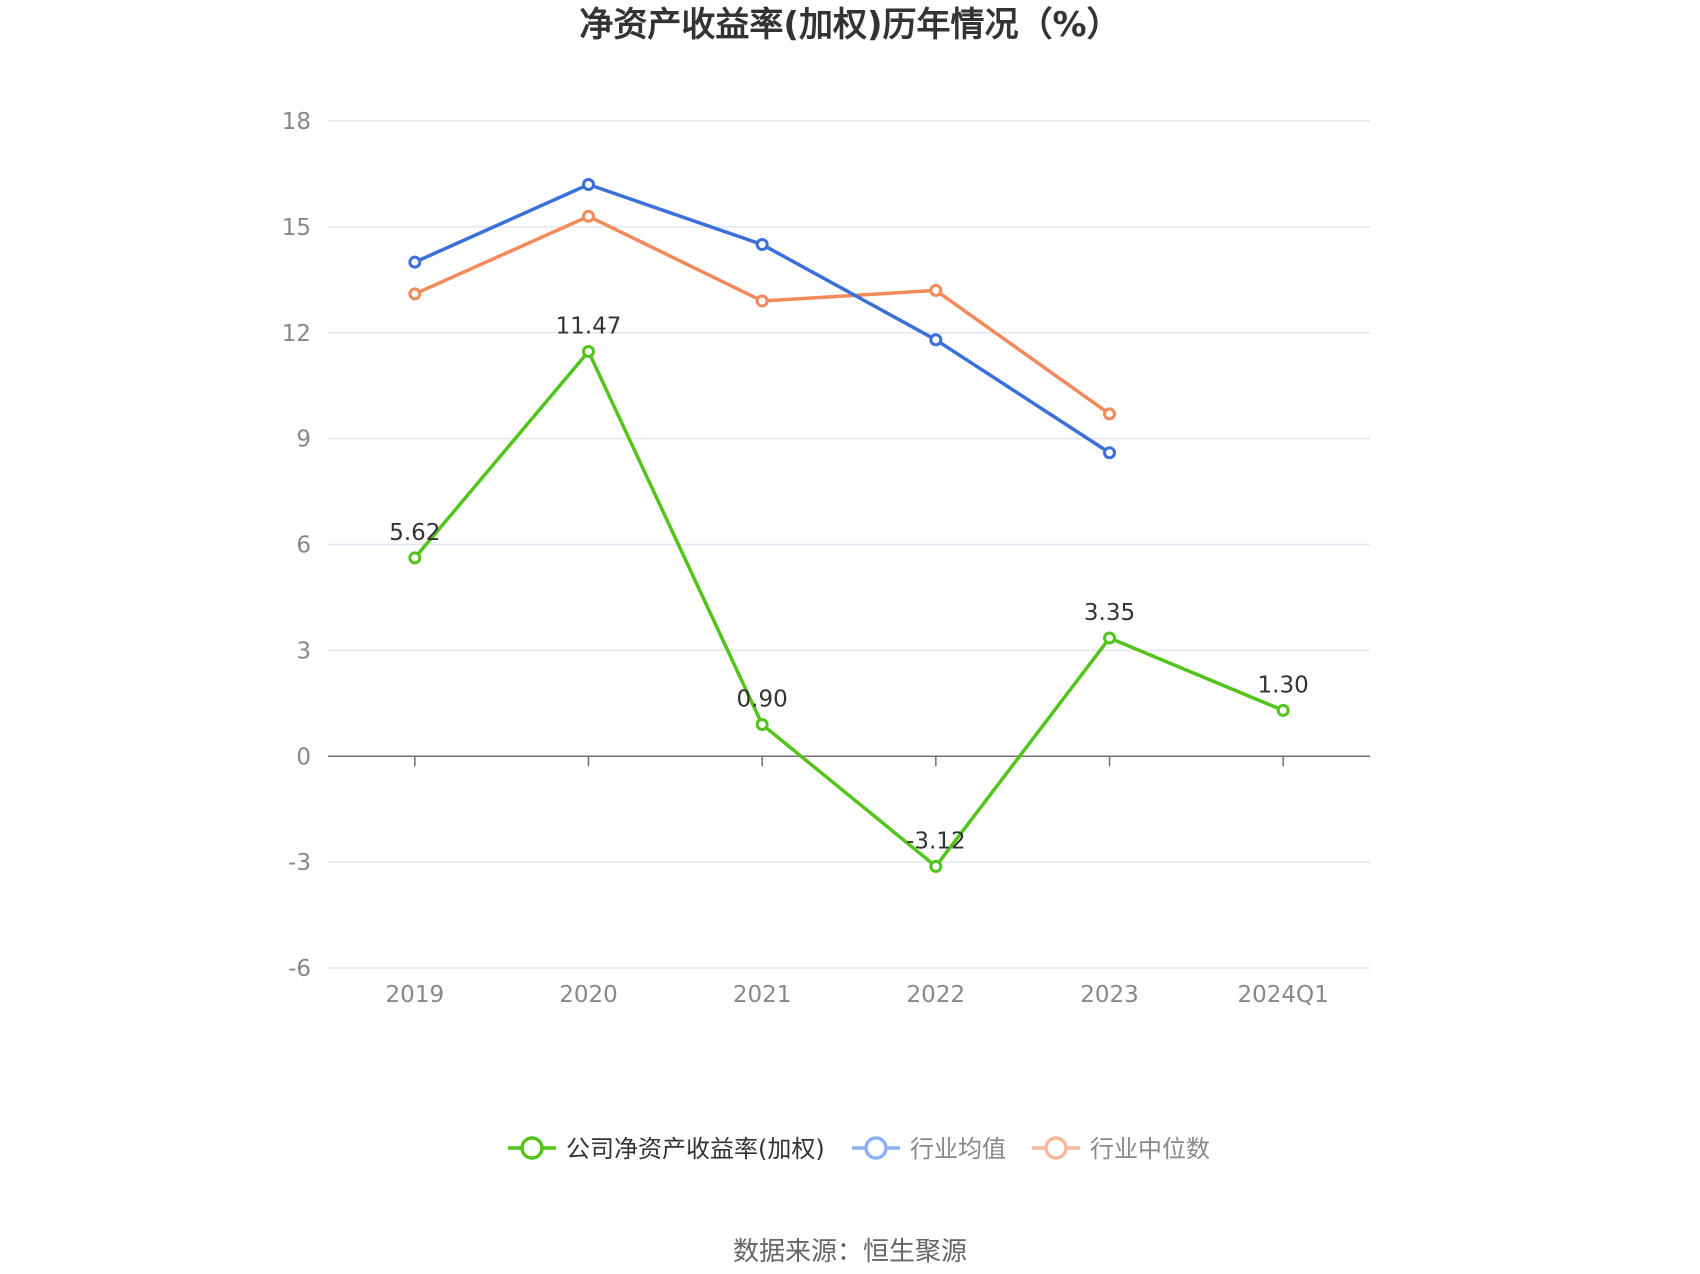 The image size is (1700, 1274). I want to click on chart-title: 净资产收益率(加权)历年情况（%）, so click(849, 25).